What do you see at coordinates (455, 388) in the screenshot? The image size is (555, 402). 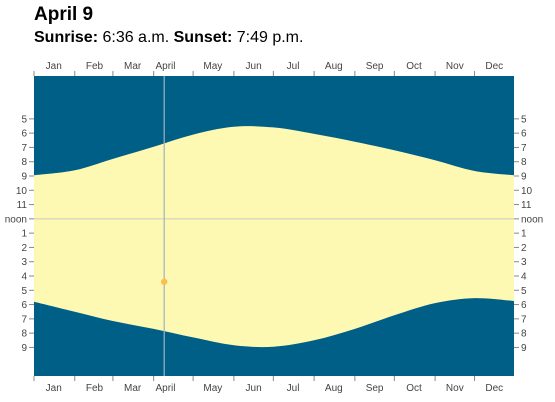 I see `x-label-bottom: Nov` at bounding box center [455, 388].